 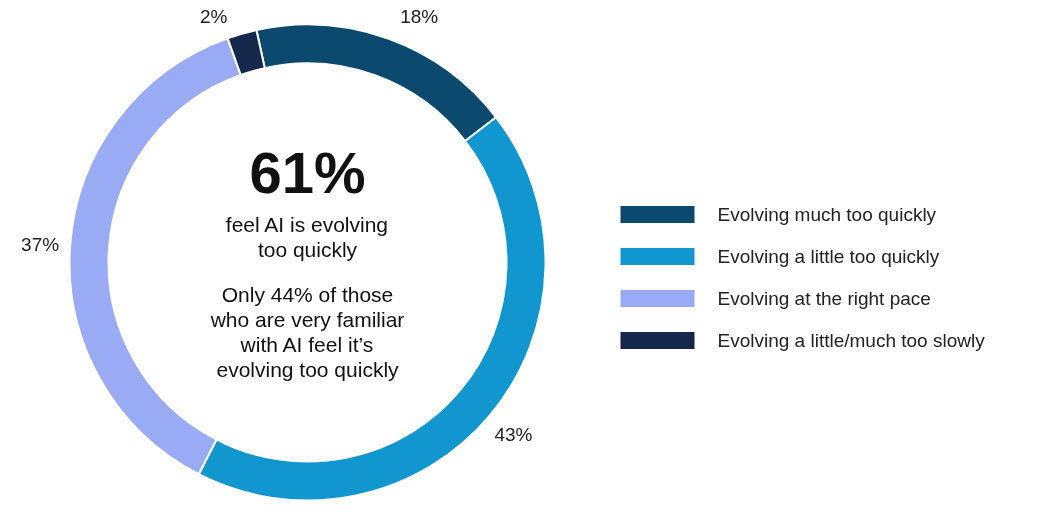 I want to click on legend-label: Evolving a little too quickly, so click(x=828, y=256).